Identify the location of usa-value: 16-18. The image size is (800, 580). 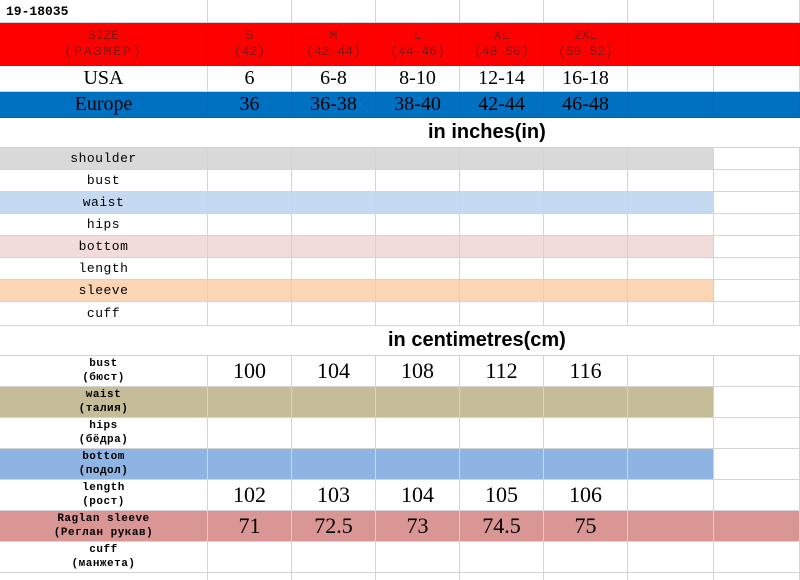
(586, 79).